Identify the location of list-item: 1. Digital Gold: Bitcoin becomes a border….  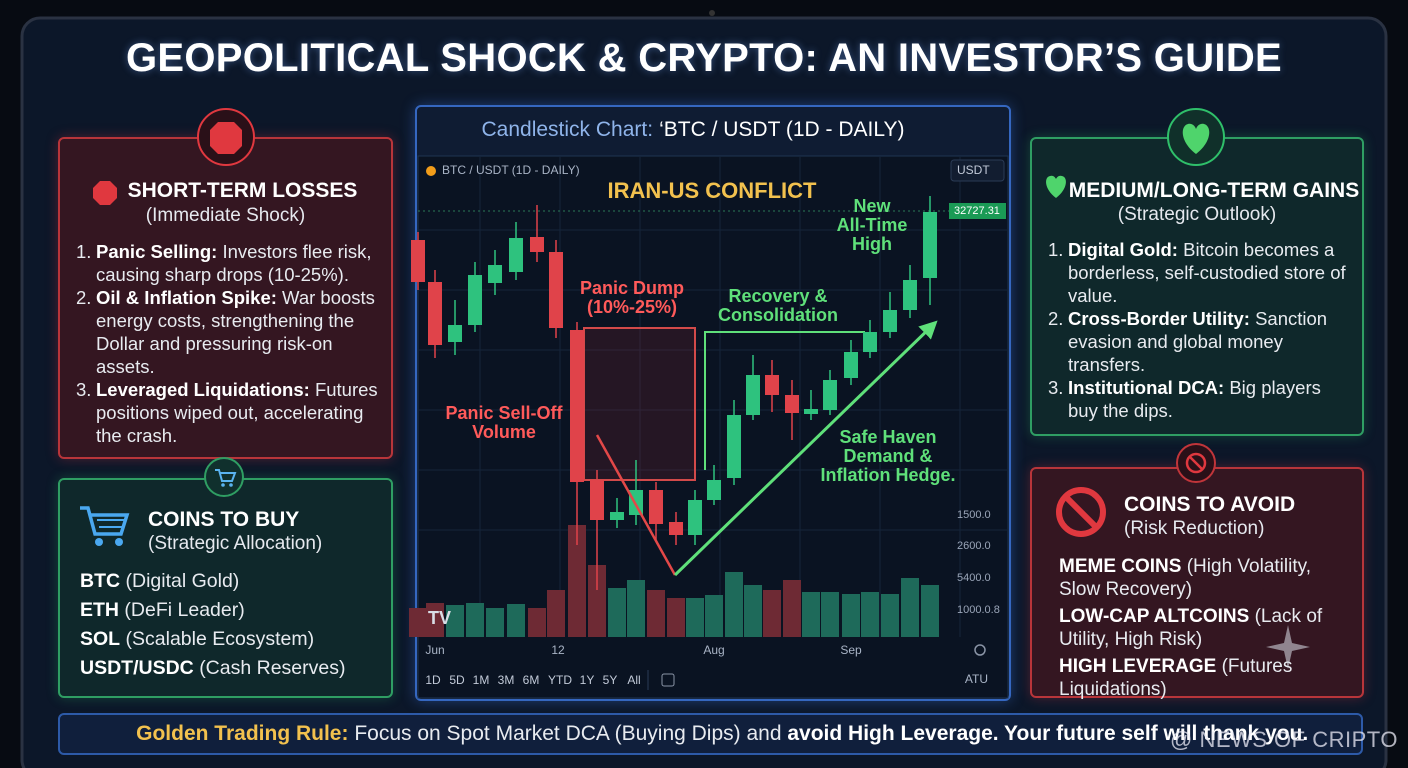
(1198, 272).